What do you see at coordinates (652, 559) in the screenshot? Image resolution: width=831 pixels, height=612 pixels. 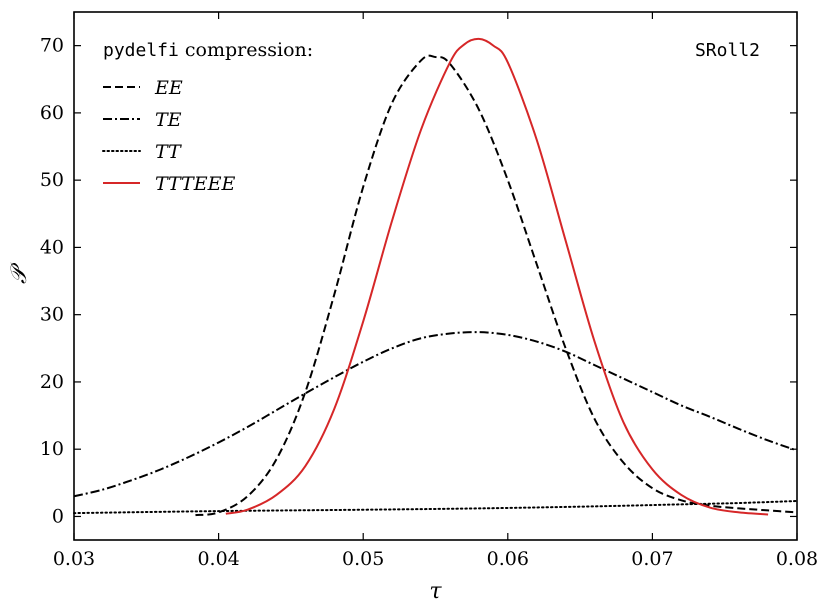 I see `x-tick-label: 0.07` at bounding box center [652, 559].